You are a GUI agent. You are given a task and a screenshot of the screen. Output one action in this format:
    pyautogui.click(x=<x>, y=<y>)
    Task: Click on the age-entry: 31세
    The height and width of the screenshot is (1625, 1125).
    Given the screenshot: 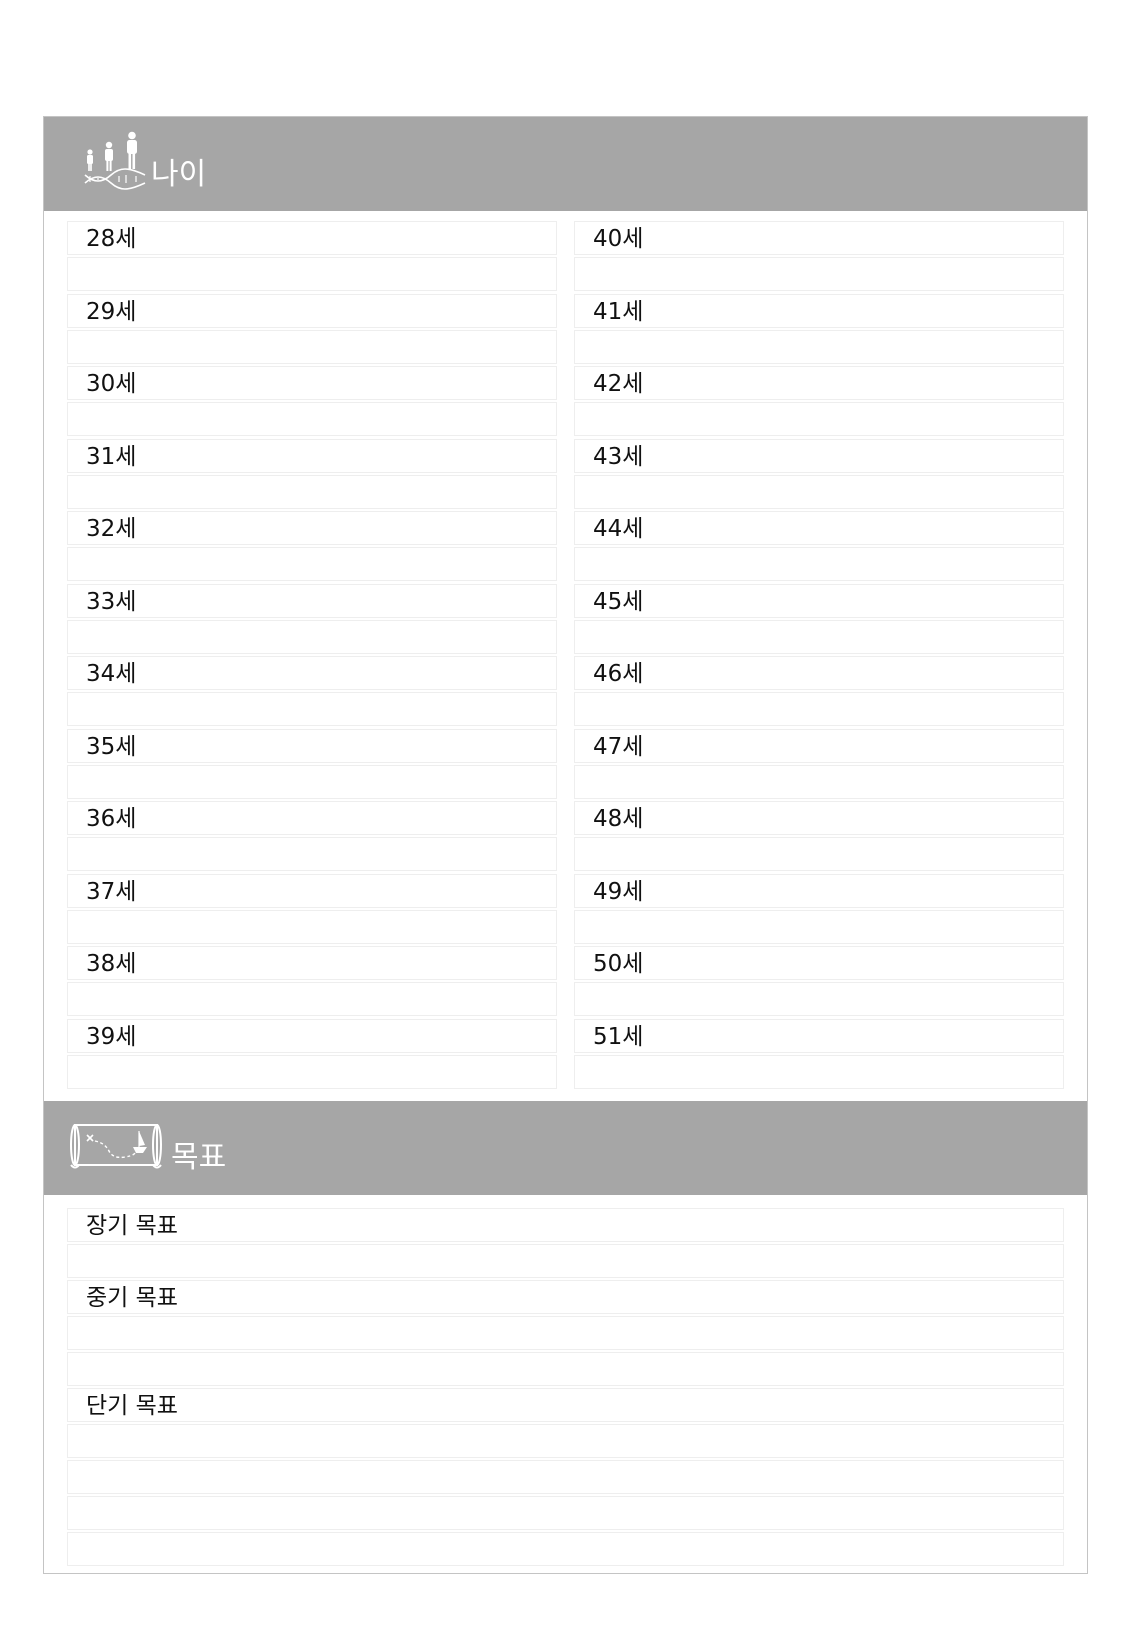 What is the action you would take?
    pyautogui.click(x=312, y=475)
    